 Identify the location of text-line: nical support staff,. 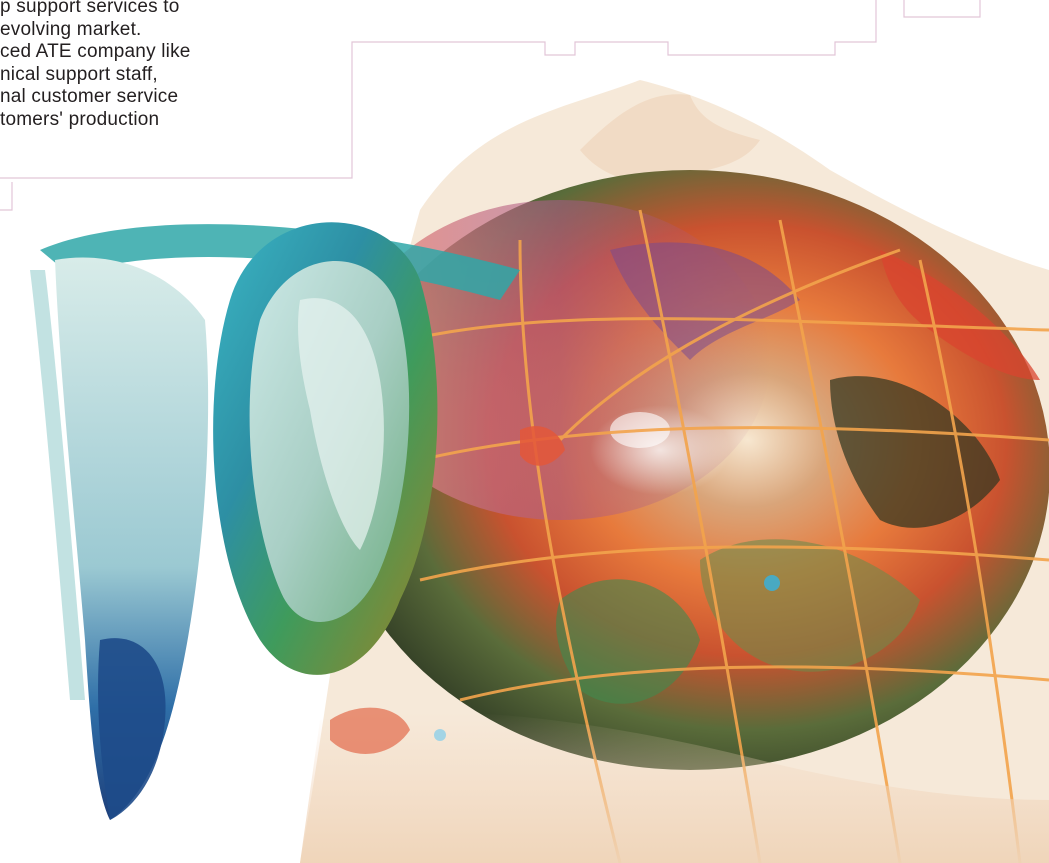
(79, 74).